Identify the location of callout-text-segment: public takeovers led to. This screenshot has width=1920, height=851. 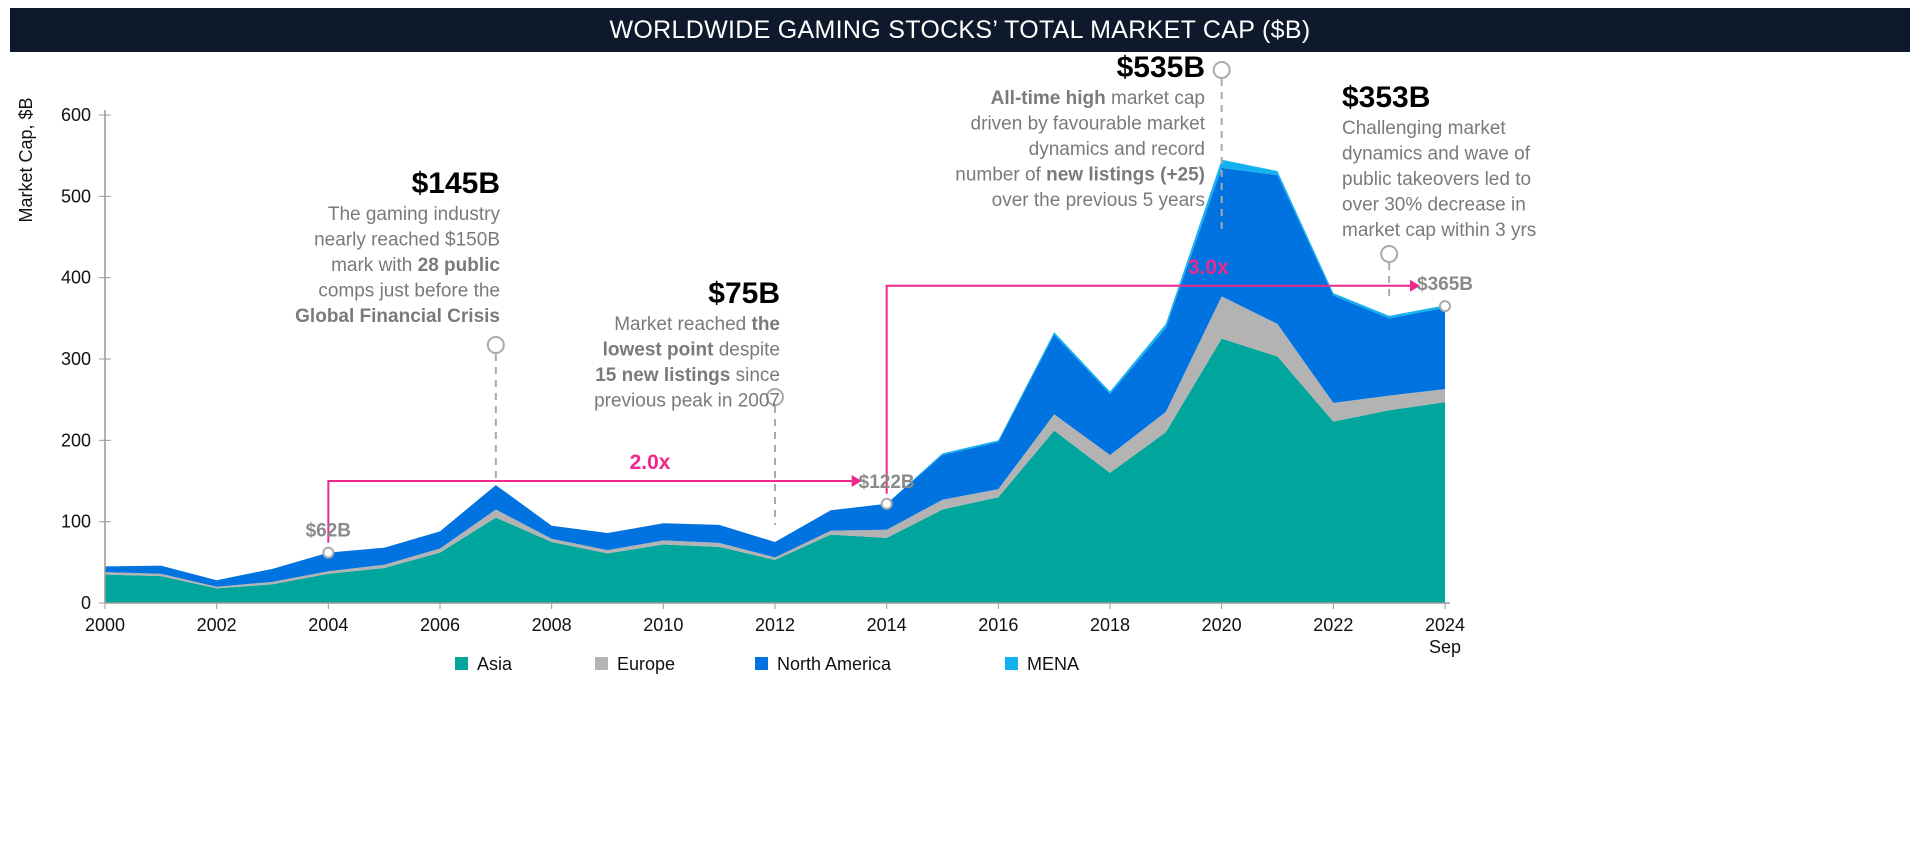
(1436, 179).